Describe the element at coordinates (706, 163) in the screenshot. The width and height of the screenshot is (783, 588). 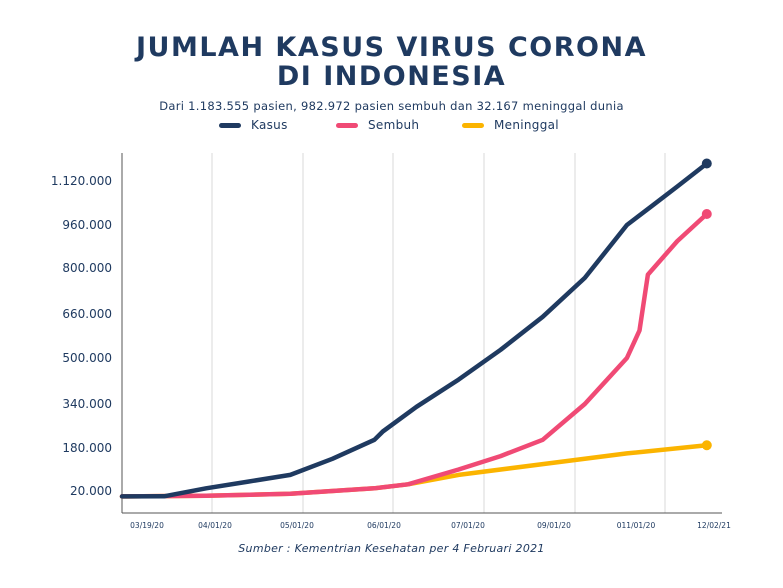
I see `series-end-point-kasus` at that location.